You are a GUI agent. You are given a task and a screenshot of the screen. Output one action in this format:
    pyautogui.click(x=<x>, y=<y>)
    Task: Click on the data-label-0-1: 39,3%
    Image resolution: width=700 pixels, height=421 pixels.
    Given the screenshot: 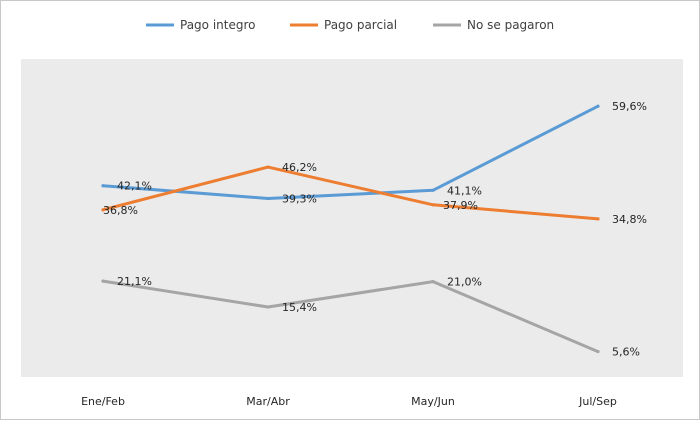 What is the action you would take?
    pyautogui.click(x=299, y=198)
    